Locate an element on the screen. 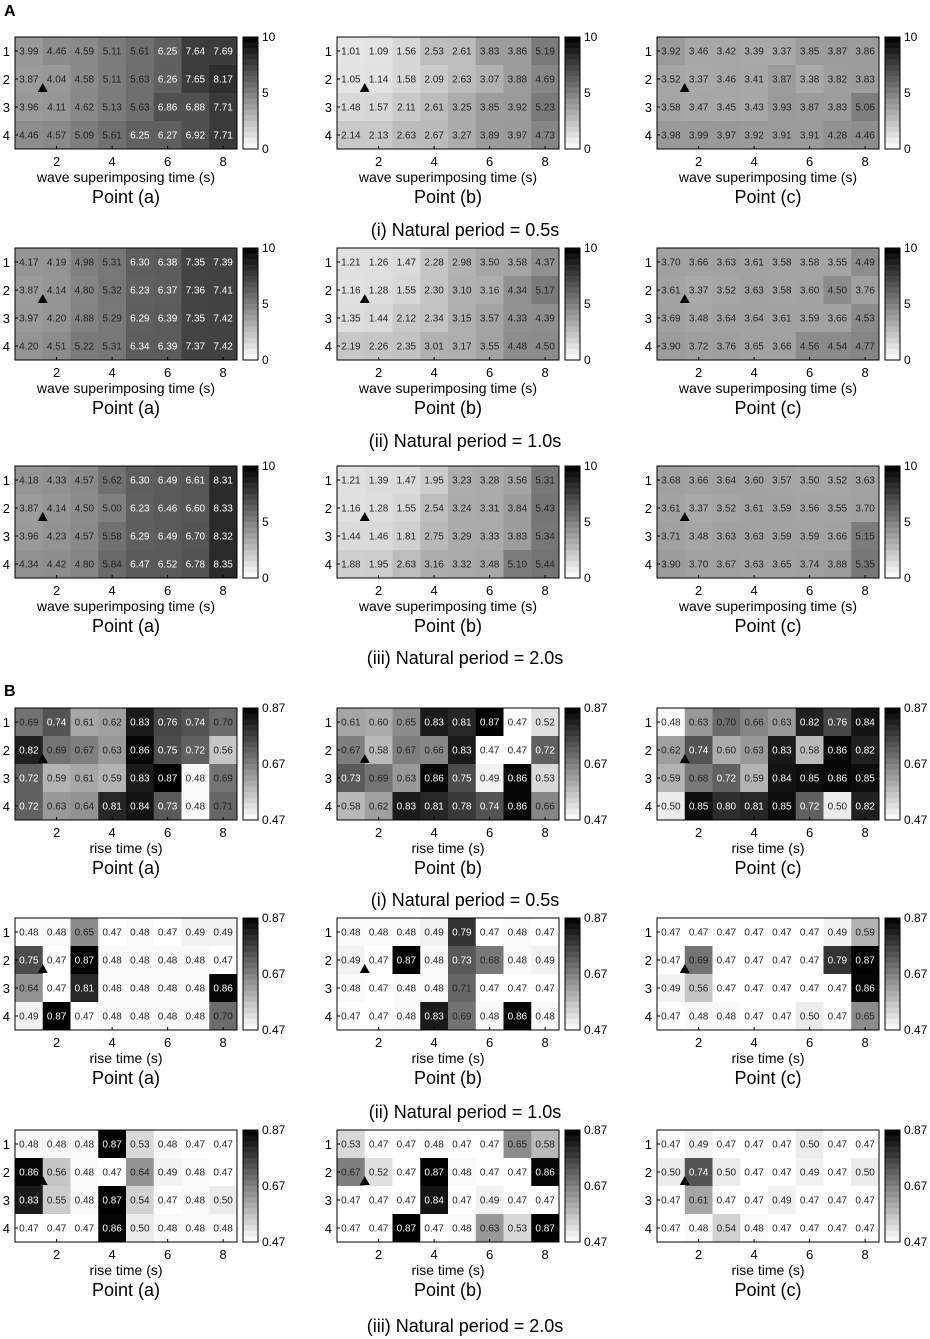 This screenshot has width=930, height=1339. cell-value-label: 3.60 is located at coordinates (754, 481).